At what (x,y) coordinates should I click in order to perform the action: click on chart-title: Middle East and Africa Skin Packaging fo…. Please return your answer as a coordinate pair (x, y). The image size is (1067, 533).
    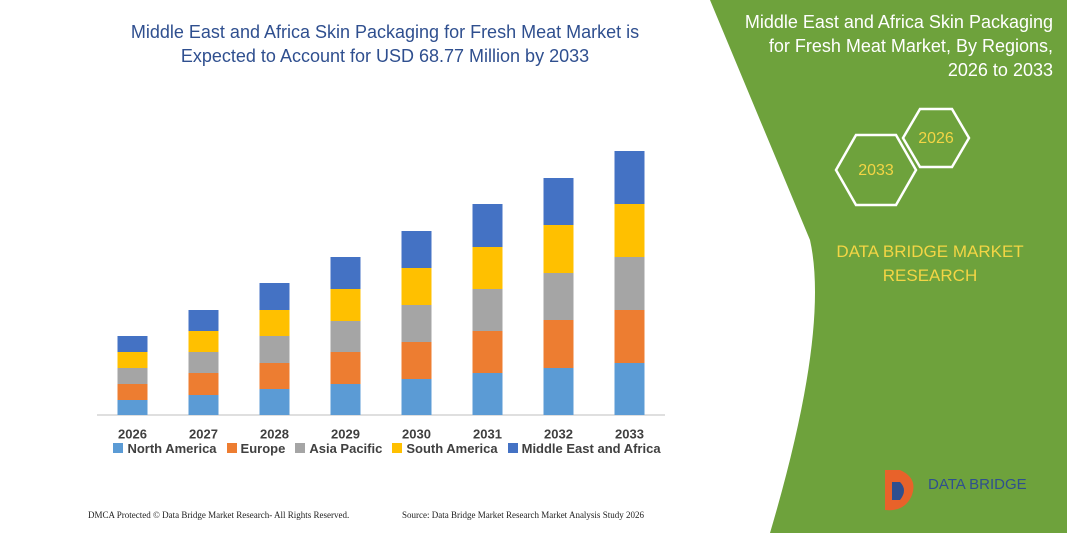
    Looking at the image, I should click on (385, 44).